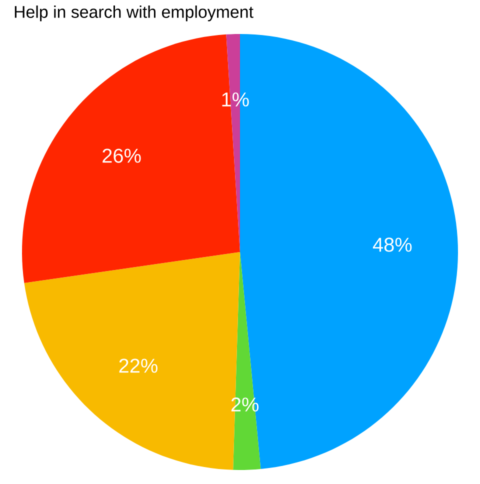 This screenshot has width=480, height=484. What do you see at coordinates (121, 155) in the screenshot?
I see `data-label: 26%` at bounding box center [121, 155].